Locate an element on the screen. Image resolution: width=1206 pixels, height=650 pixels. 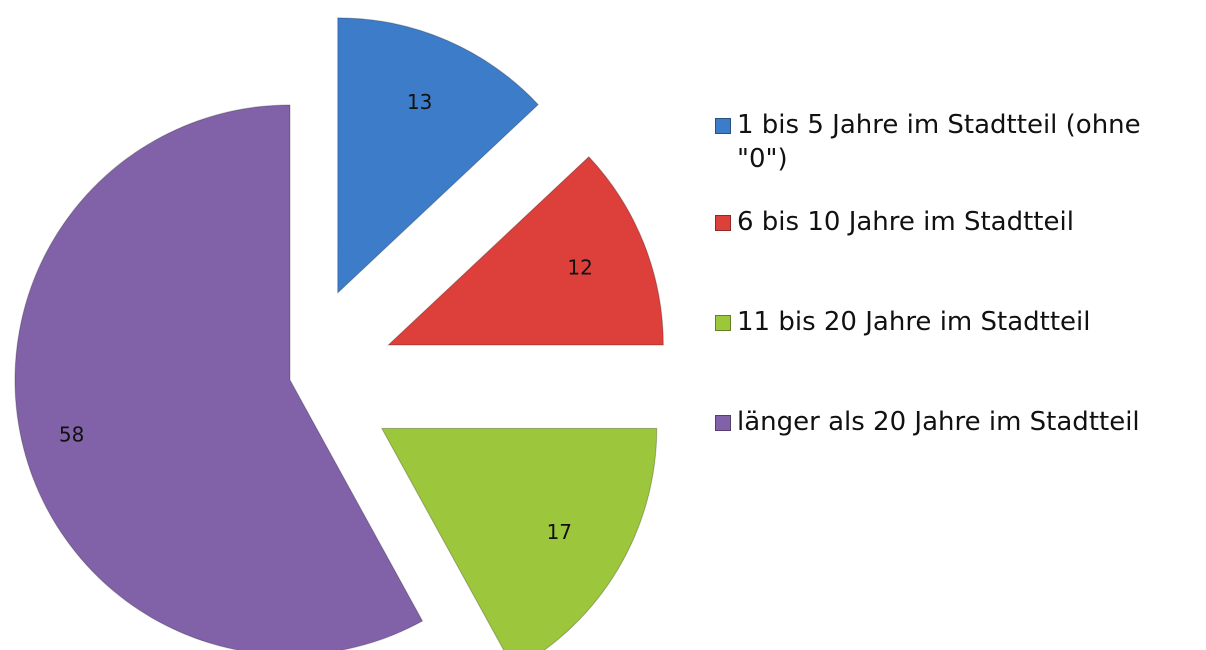
data-label: 13 is located at coordinates (419, 102).